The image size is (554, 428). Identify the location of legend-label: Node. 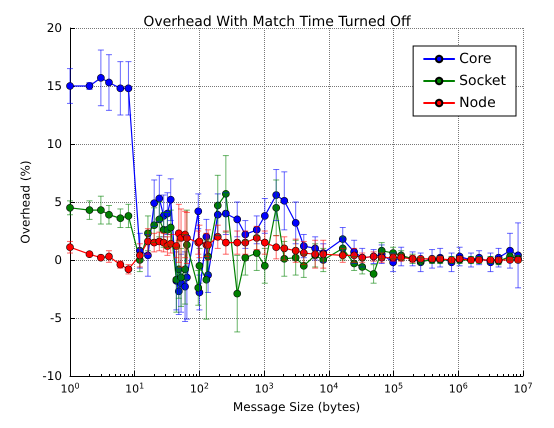
(477, 103).